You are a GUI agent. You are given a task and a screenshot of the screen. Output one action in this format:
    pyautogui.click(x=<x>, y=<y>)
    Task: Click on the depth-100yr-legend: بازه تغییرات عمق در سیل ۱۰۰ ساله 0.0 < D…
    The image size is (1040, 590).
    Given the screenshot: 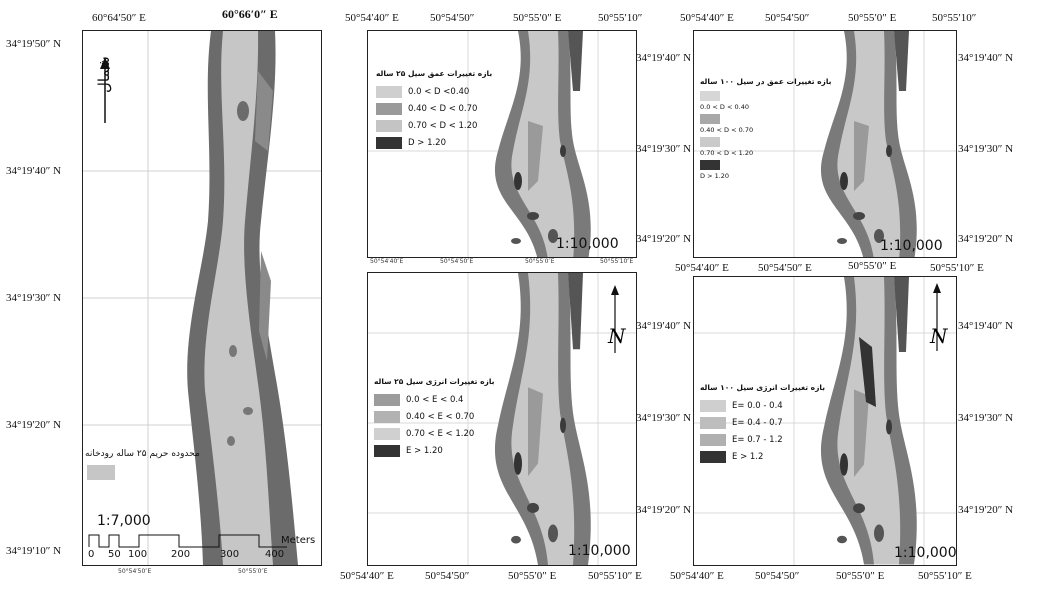 What is the action you would take?
    pyautogui.click(x=766, y=130)
    